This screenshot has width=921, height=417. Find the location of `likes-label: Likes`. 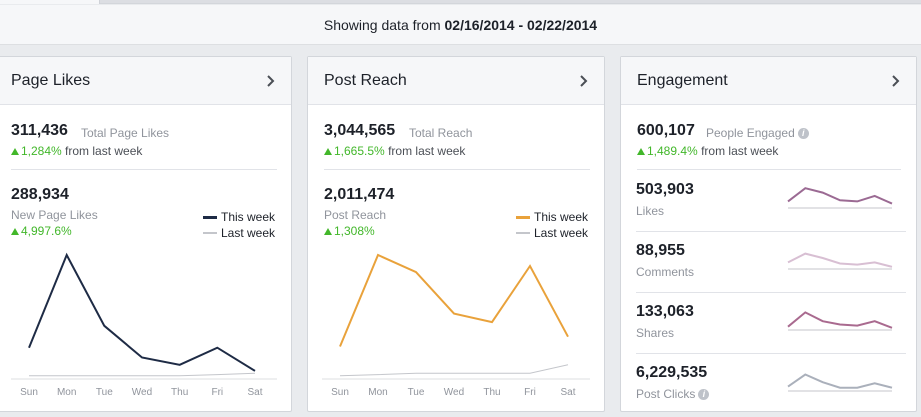

likes-label: Likes is located at coordinates (650, 211).